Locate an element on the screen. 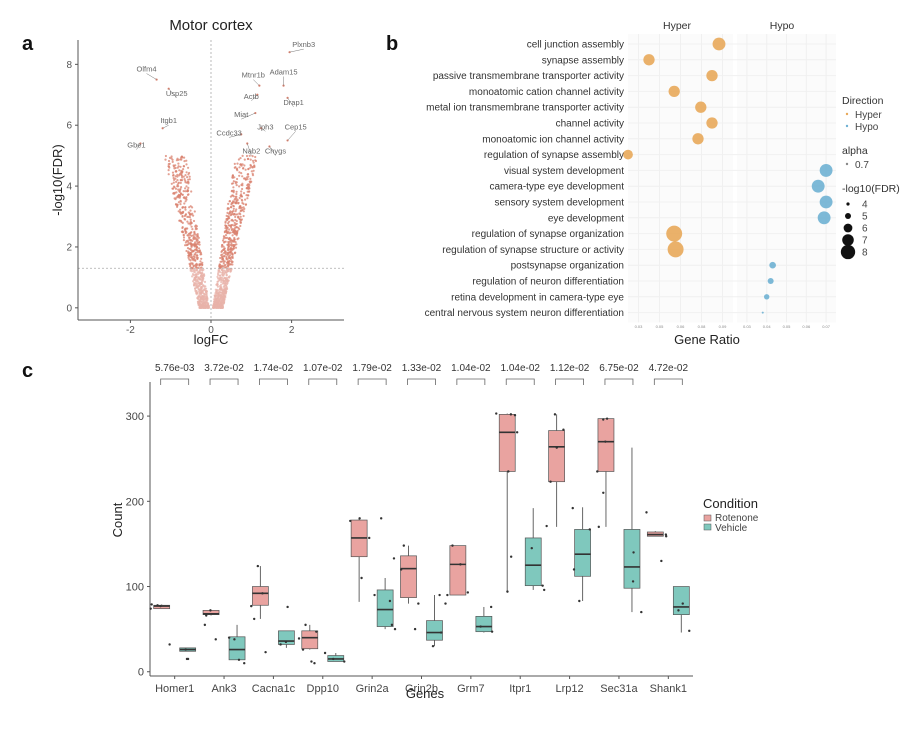 This screenshot has height=729, width=920. legend-alpha-title: alpha is located at coordinates (855, 151).